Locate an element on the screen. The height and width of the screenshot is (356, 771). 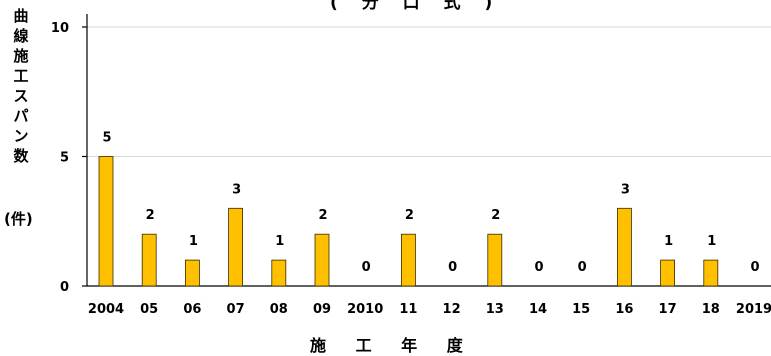
y-axis-label-char: 数 is located at coordinates (21, 156).